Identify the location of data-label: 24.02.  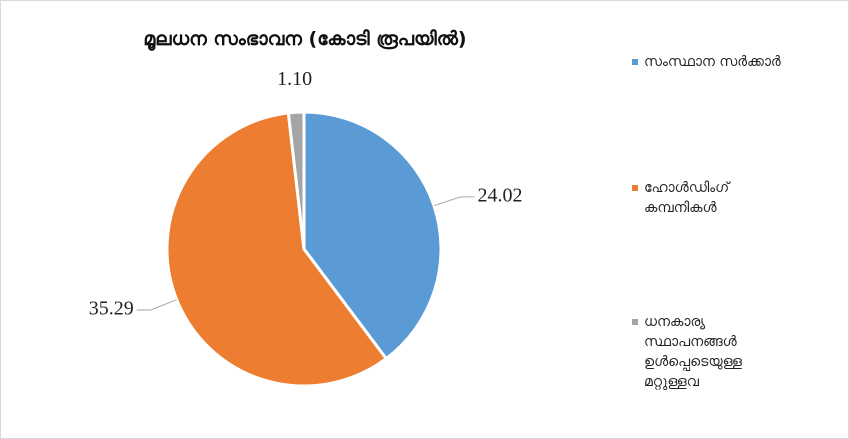
(500, 195).